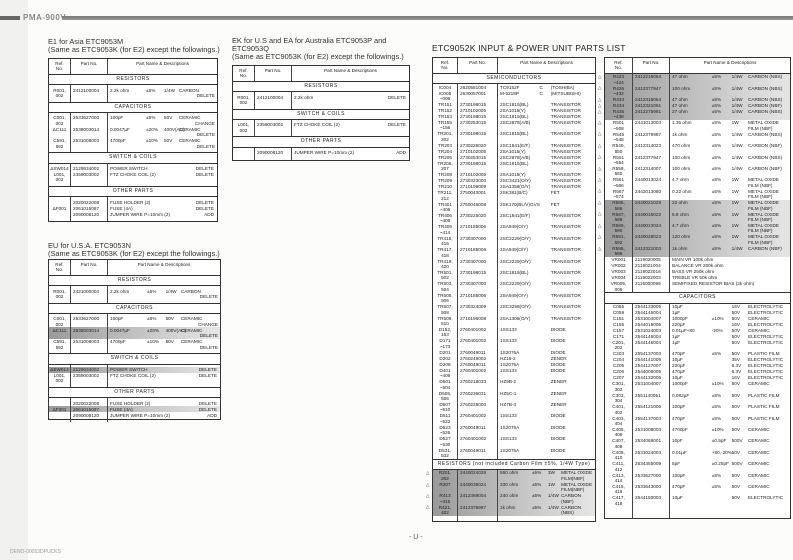 This screenshot has width=793, height=560. Describe the element at coordinates (207, 324) in the screenshot. I see `change-action: CHANGE` at that location.